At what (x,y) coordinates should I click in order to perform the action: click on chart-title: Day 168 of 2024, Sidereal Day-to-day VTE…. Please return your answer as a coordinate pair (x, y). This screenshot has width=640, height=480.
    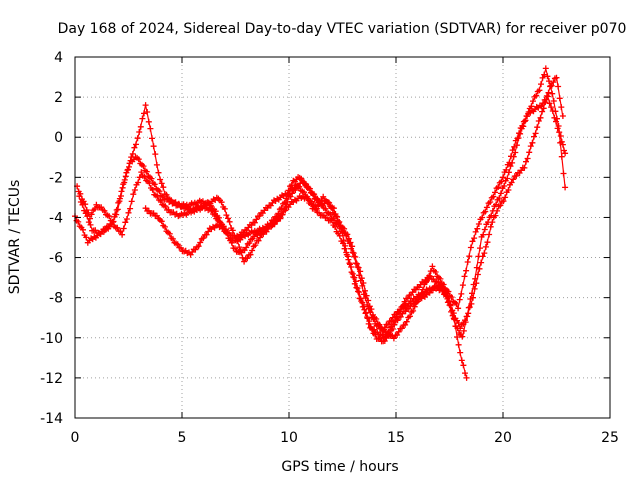
    Looking at the image, I should click on (342, 29).